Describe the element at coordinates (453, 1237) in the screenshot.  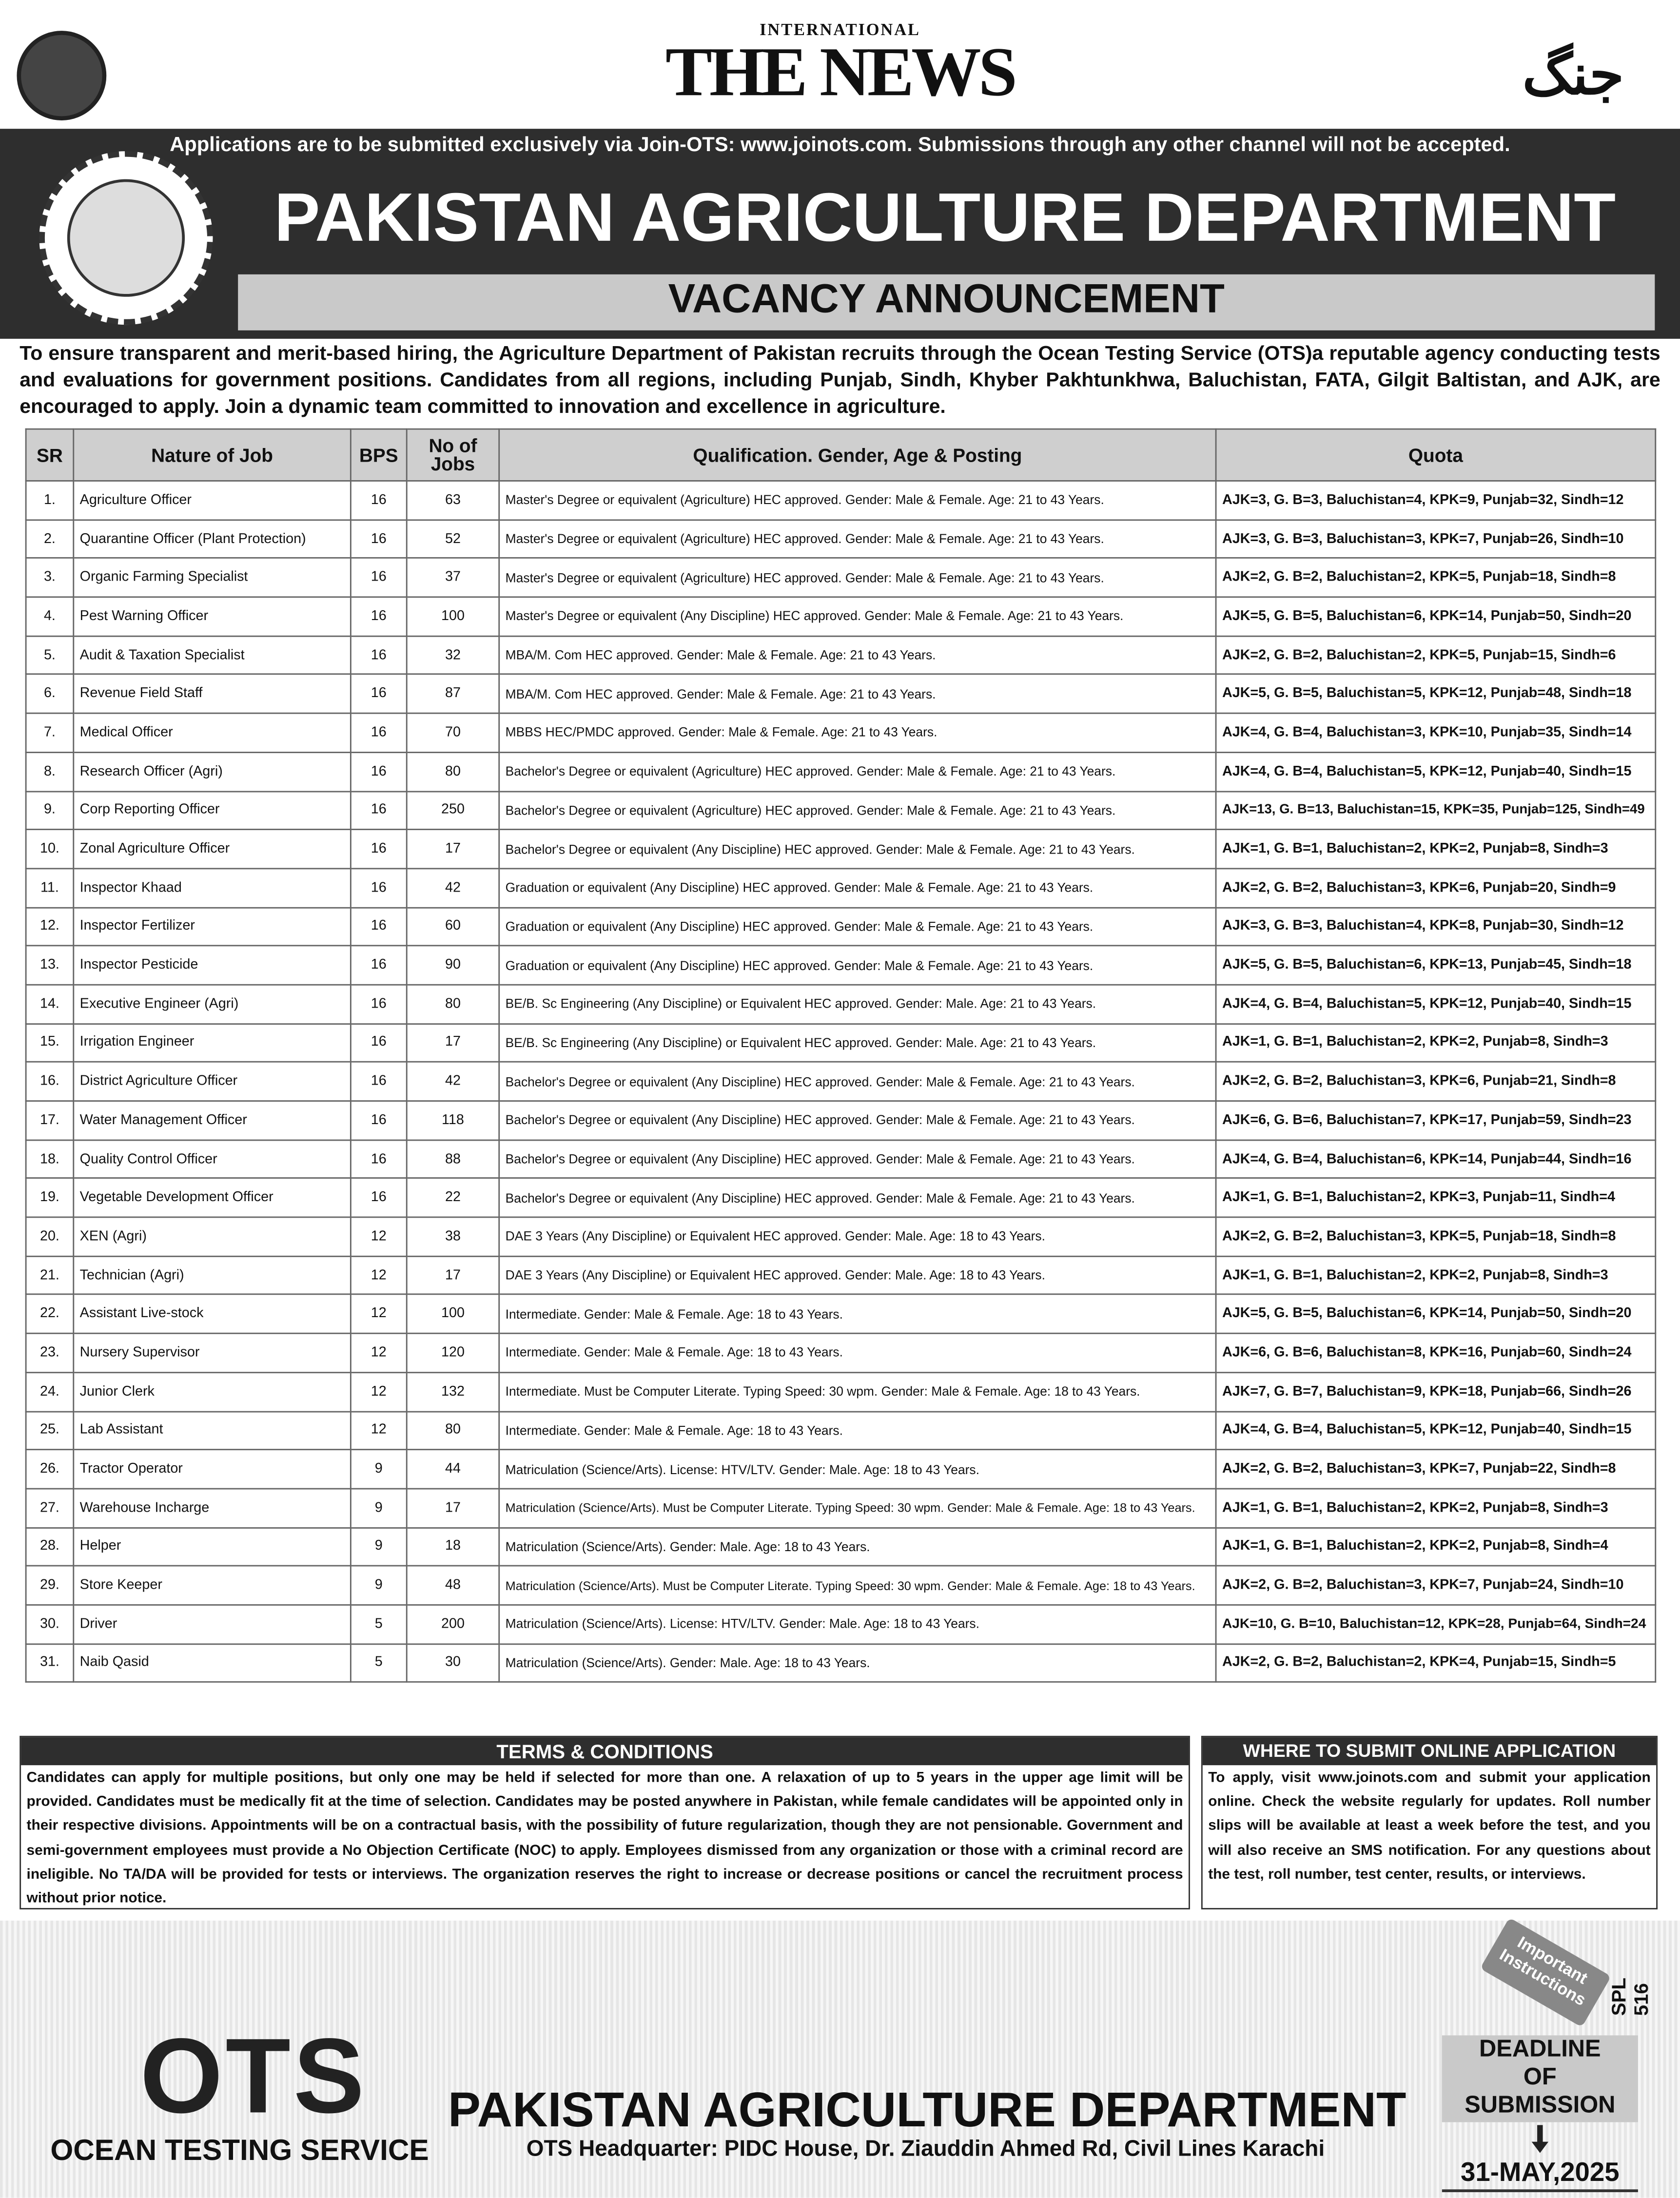
I see `job-count: 38` at that location.